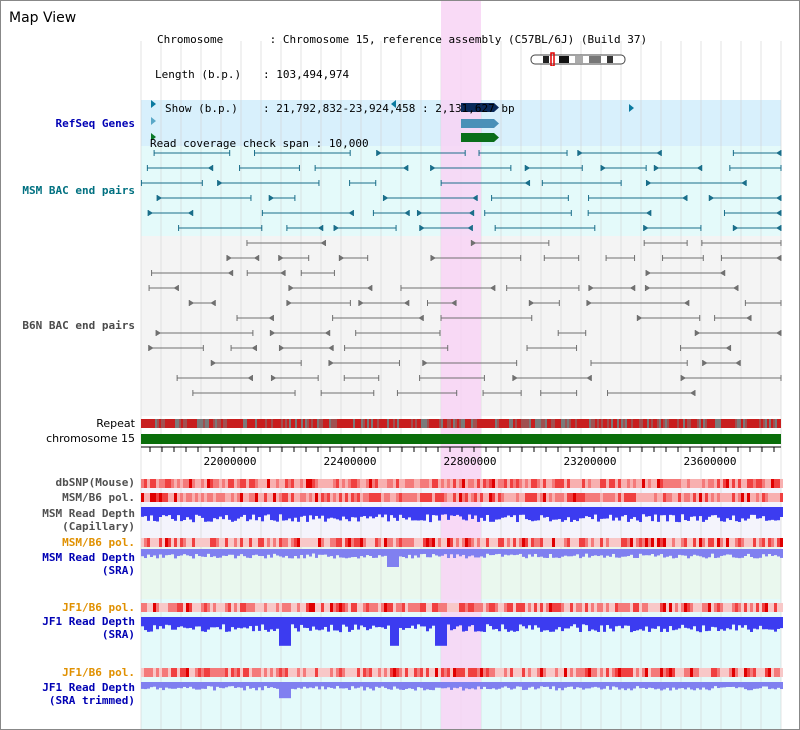 This screenshot has width=800, height=730. What do you see at coordinates (95, 482) in the screenshot?
I see `track-label-dbsnp: dbSNP(Mouse)` at bounding box center [95, 482].